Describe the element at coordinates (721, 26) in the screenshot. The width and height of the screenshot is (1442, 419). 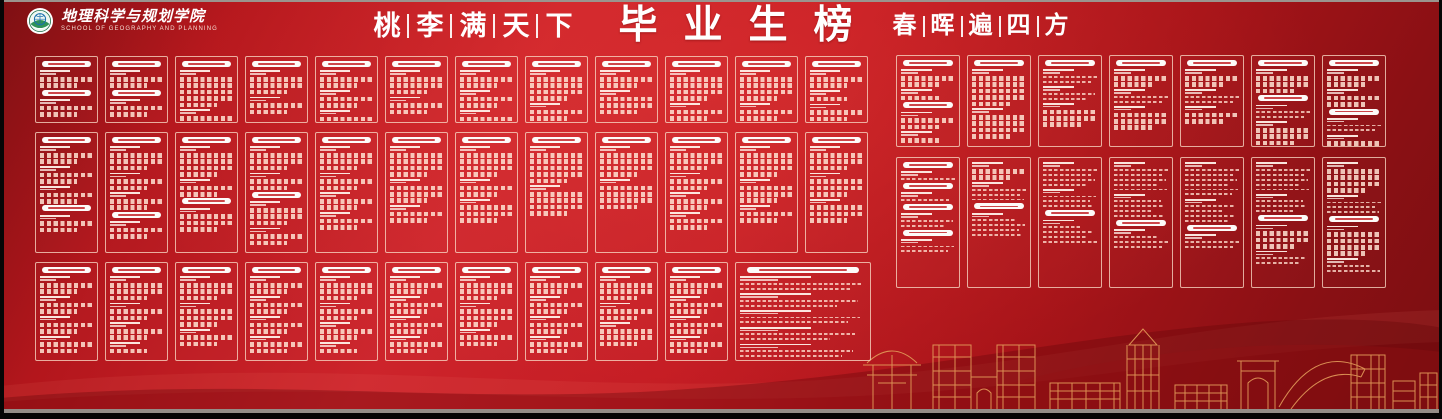
I see `banner-title-group: 桃李满天下 毕业生榜 春晖遍四方` at that location.